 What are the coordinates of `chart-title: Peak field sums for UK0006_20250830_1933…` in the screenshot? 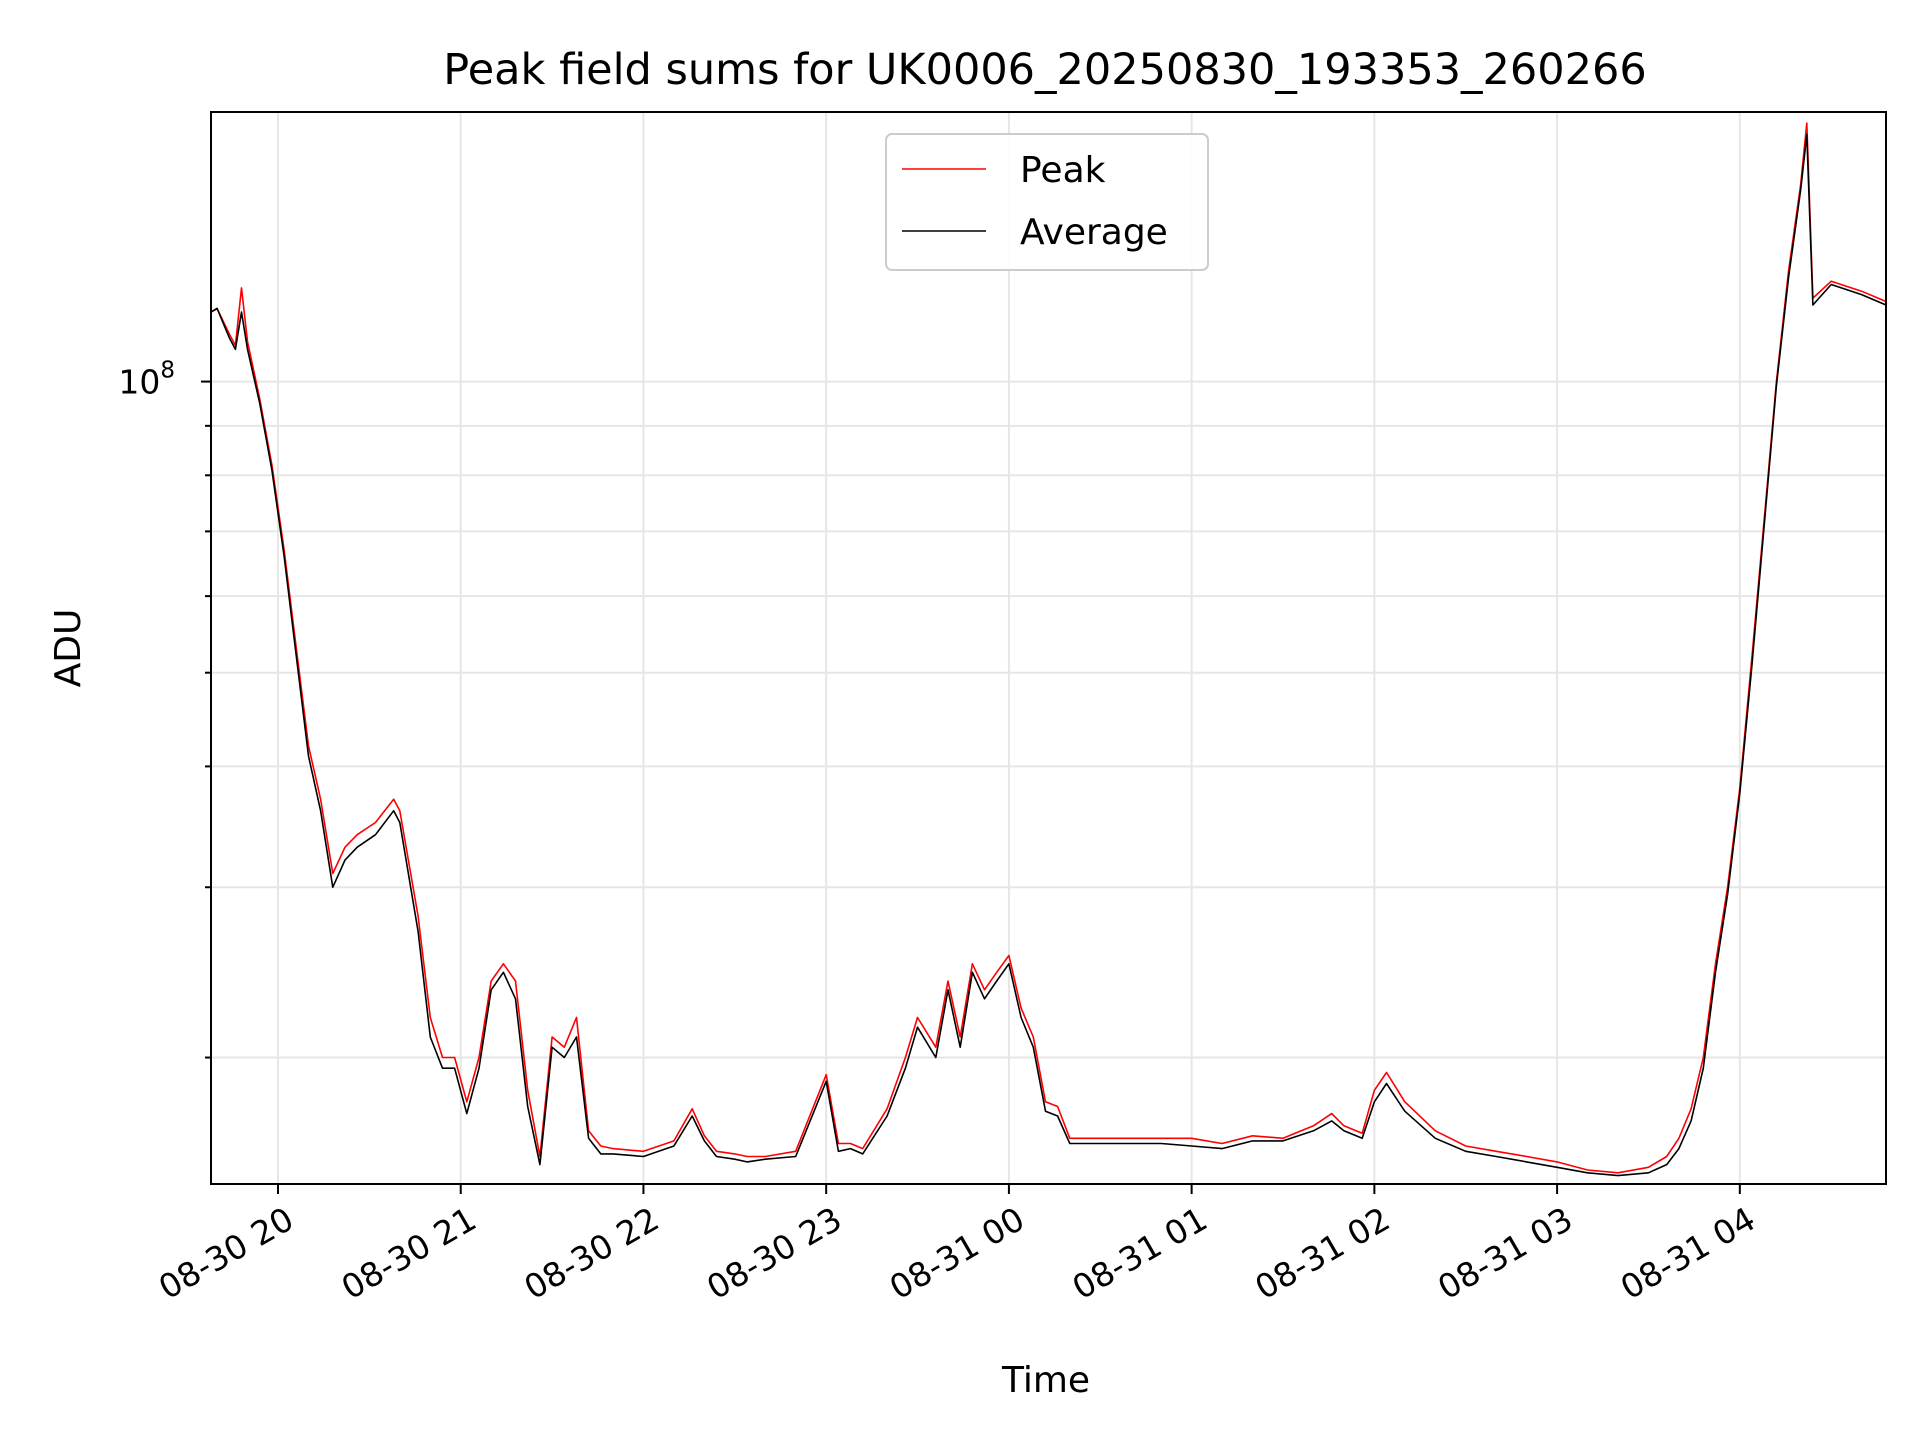 It's located at (1044, 70).